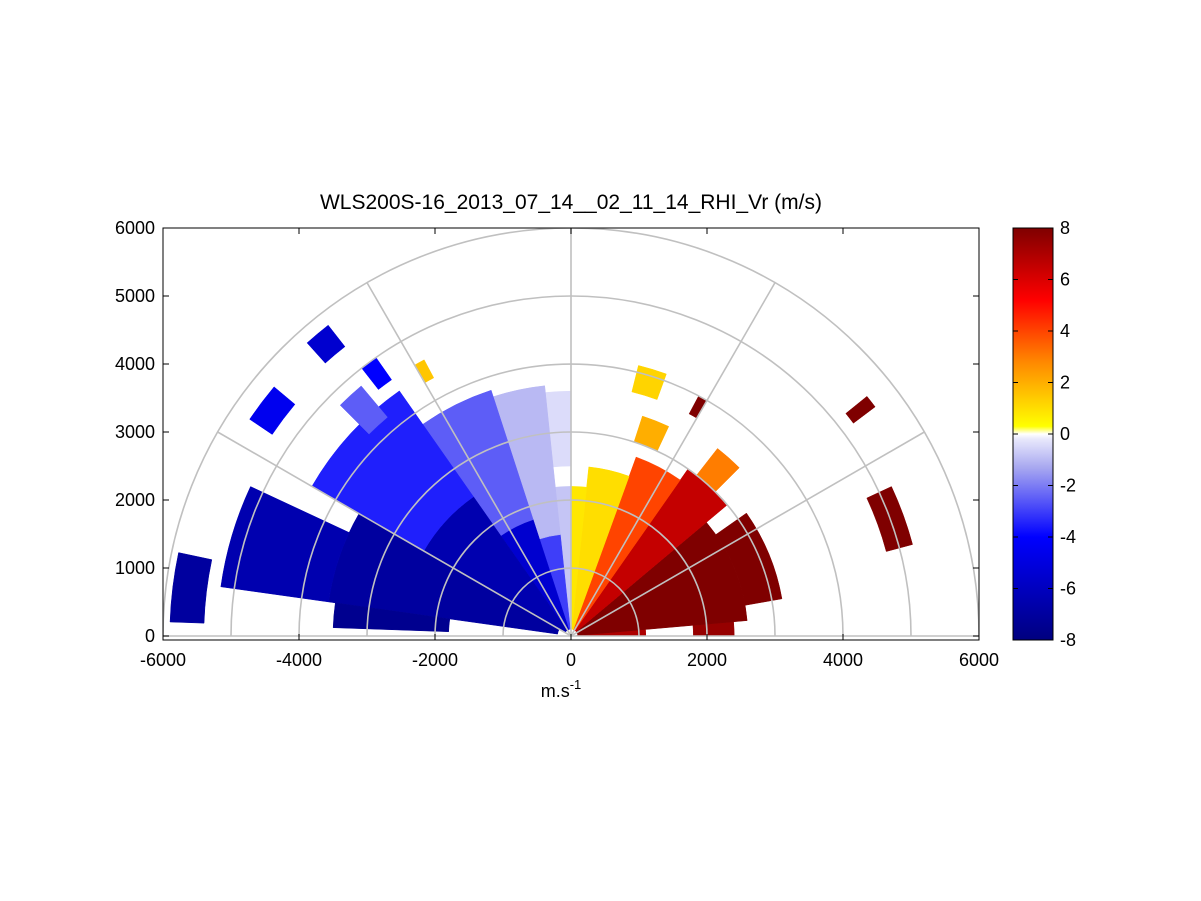 Image resolution: width=1201 pixels, height=901 pixels. What do you see at coordinates (1068, 537) in the screenshot?
I see `colorbar-tick-label-2: -4` at bounding box center [1068, 537].